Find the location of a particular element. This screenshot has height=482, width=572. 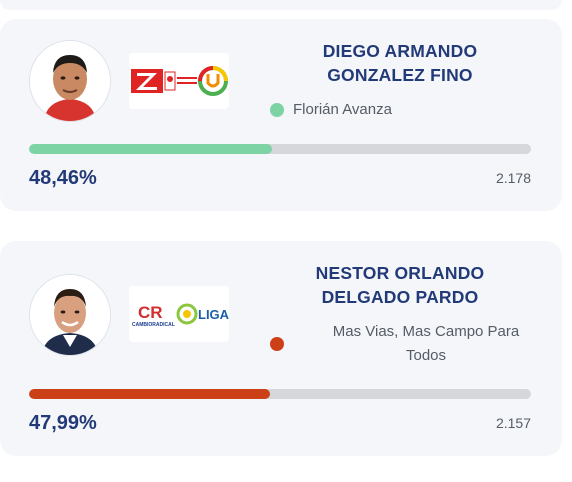

liga-logo: LIGA is located at coordinates (202, 314).